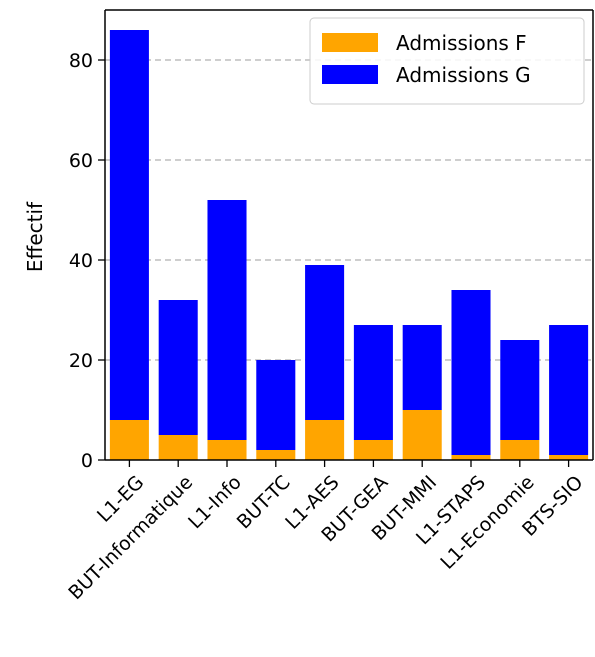 The image size is (595, 657). I want to click on legend-box, so click(447, 61).